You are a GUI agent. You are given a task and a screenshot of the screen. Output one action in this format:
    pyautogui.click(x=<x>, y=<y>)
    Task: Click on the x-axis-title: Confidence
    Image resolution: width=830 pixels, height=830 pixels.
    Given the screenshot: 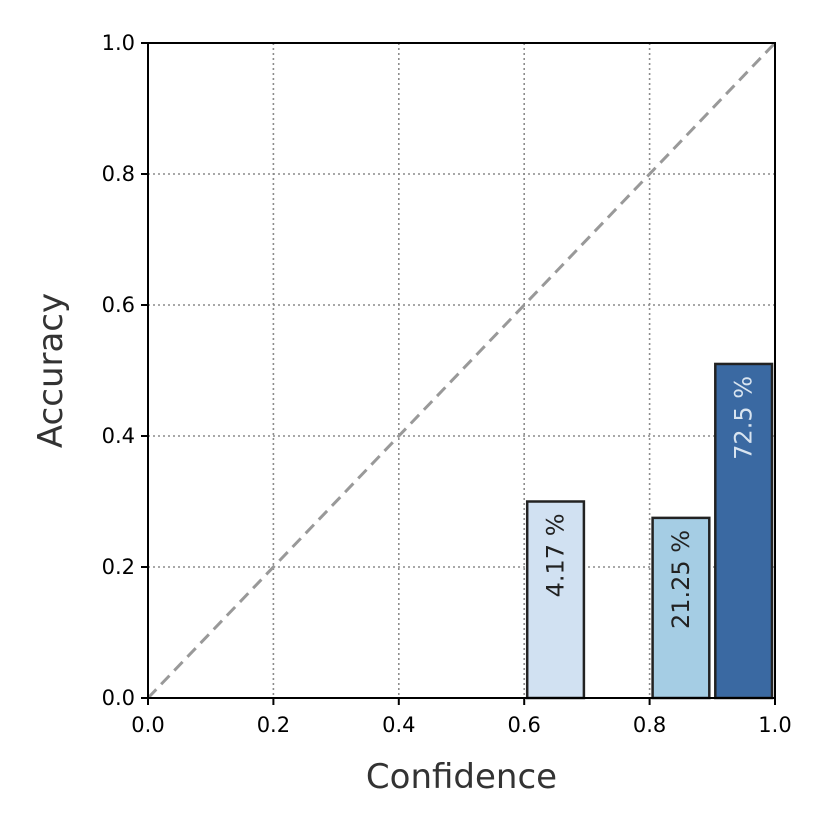 What is the action you would take?
    pyautogui.click(x=461, y=777)
    